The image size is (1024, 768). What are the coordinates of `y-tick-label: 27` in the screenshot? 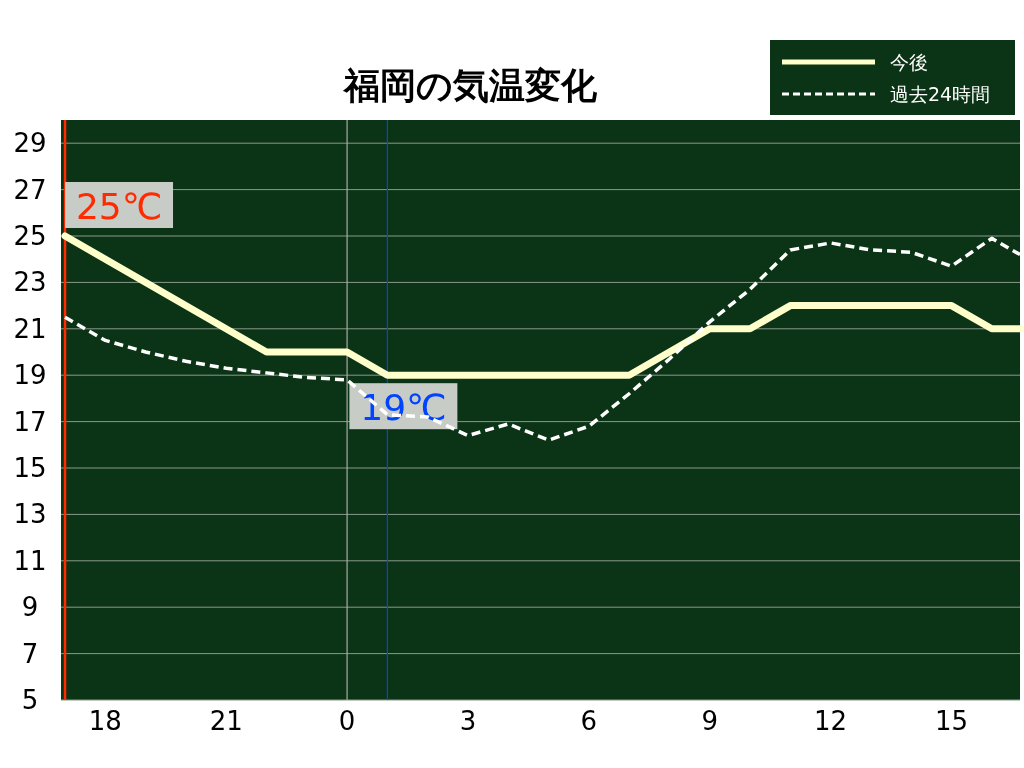 It's located at (30, 189).